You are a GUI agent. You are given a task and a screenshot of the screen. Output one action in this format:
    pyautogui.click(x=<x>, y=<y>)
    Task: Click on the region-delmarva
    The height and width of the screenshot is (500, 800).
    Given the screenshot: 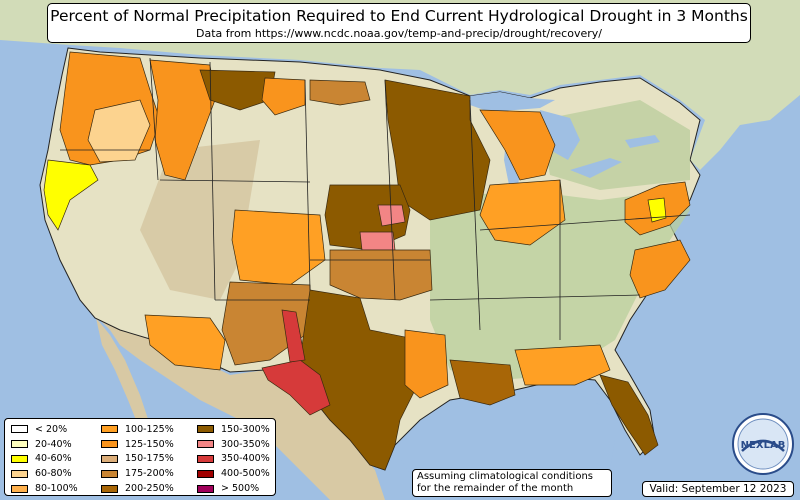 What is the action you would take?
    pyautogui.click(x=657, y=210)
    